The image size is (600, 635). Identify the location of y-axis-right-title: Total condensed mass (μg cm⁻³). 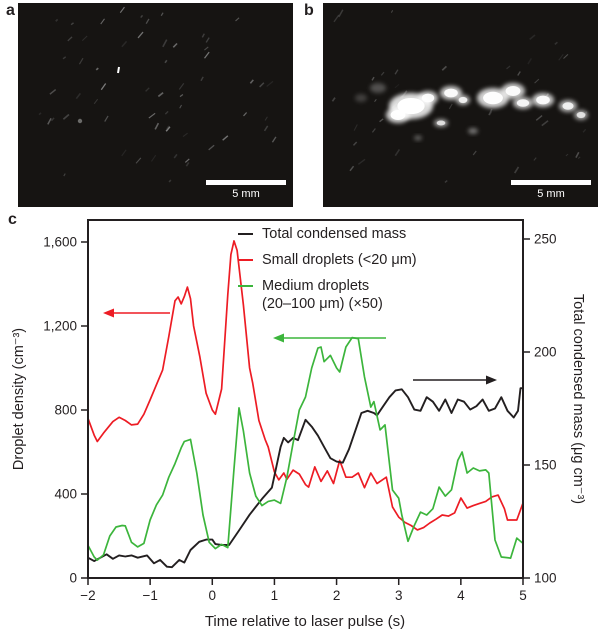
(578, 399).